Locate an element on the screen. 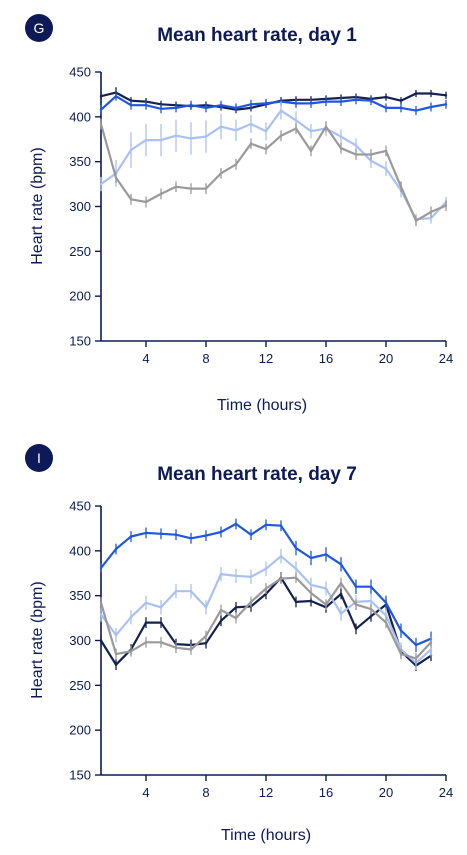 Image resolution: width=467 pixels, height=855 pixels. panel-label-badge is located at coordinates (39, 28).